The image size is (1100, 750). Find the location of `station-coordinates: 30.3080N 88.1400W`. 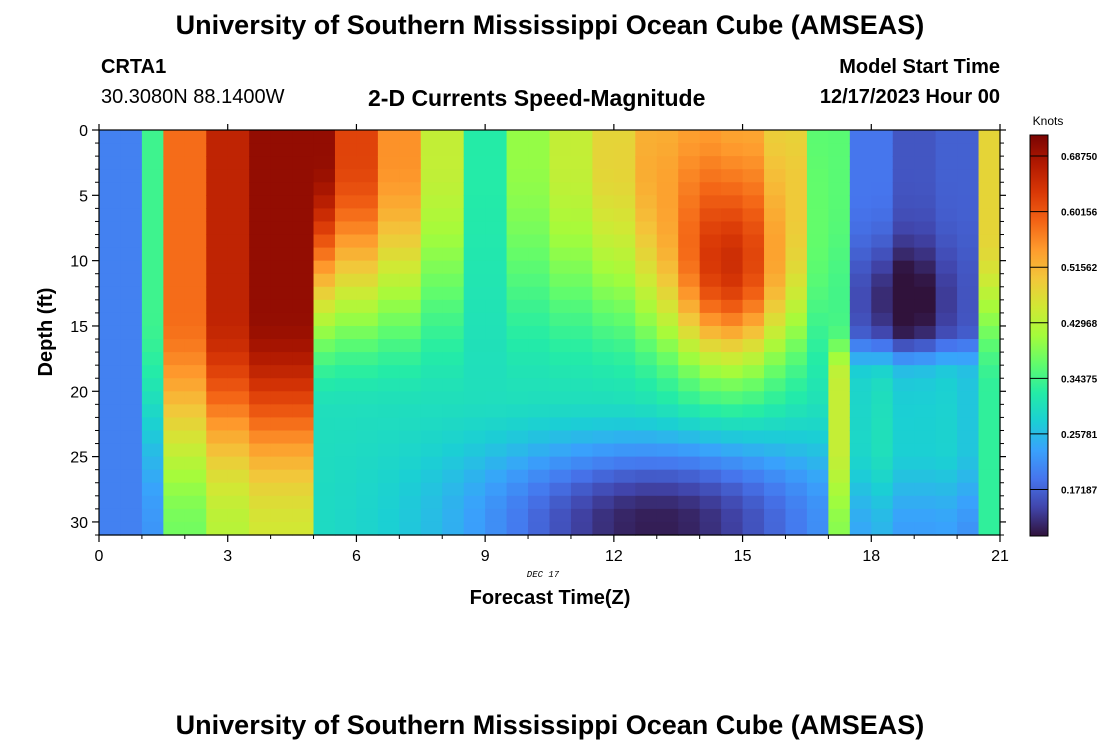

station-coordinates: 30.3080N 88.1400W is located at coordinates (193, 97).